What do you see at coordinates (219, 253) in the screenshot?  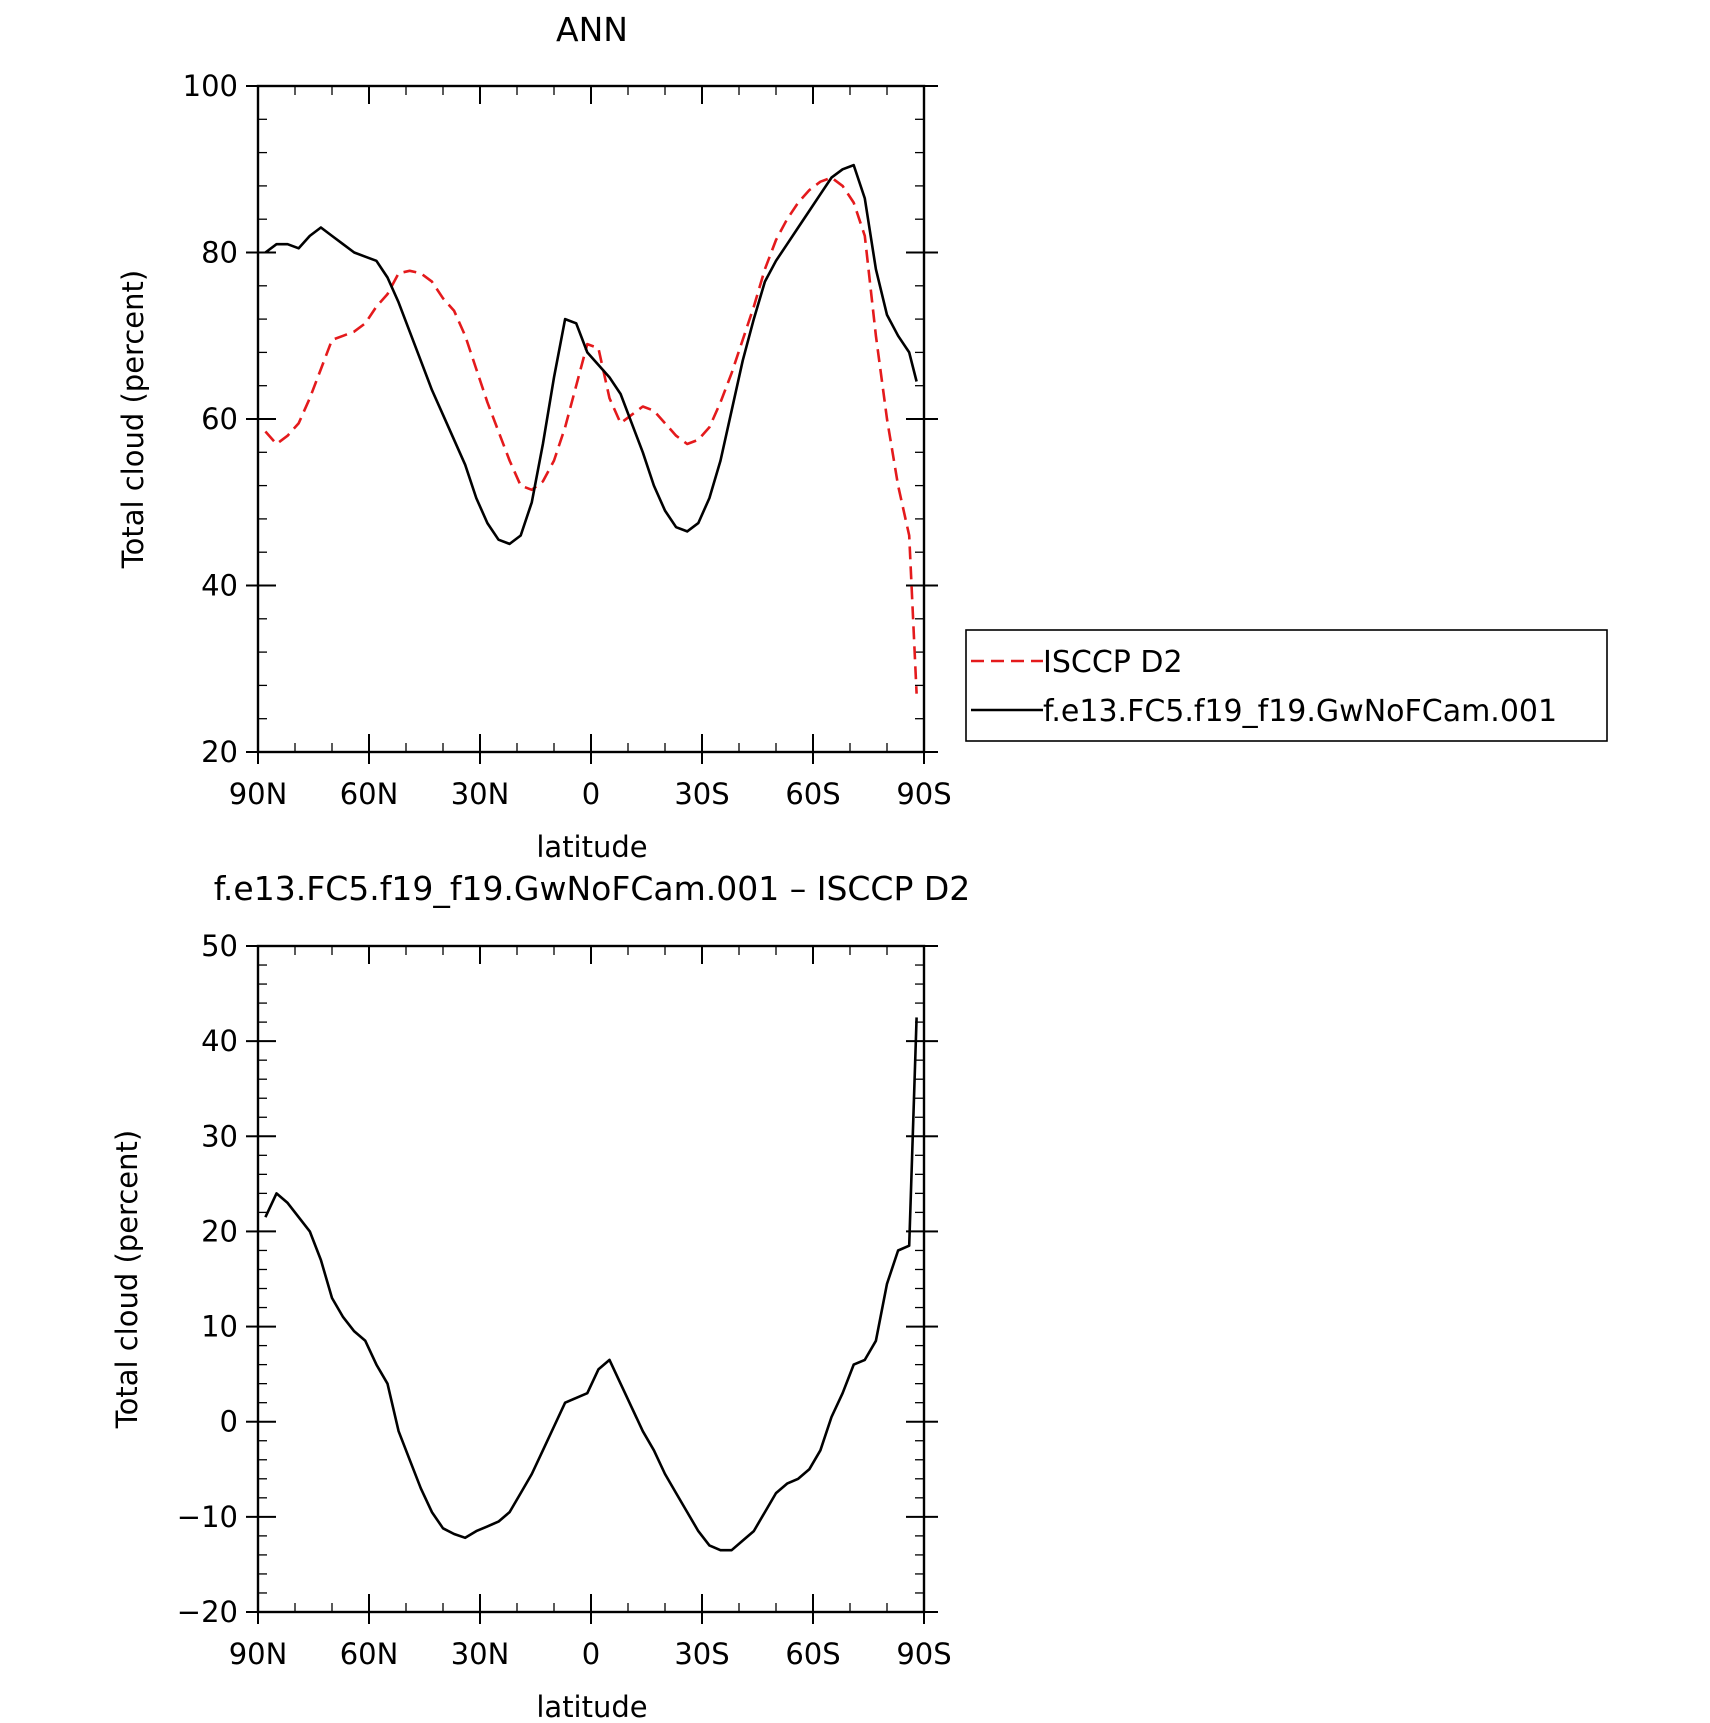 I see `y-tick-label: 80` at bounding box center [219, 253].